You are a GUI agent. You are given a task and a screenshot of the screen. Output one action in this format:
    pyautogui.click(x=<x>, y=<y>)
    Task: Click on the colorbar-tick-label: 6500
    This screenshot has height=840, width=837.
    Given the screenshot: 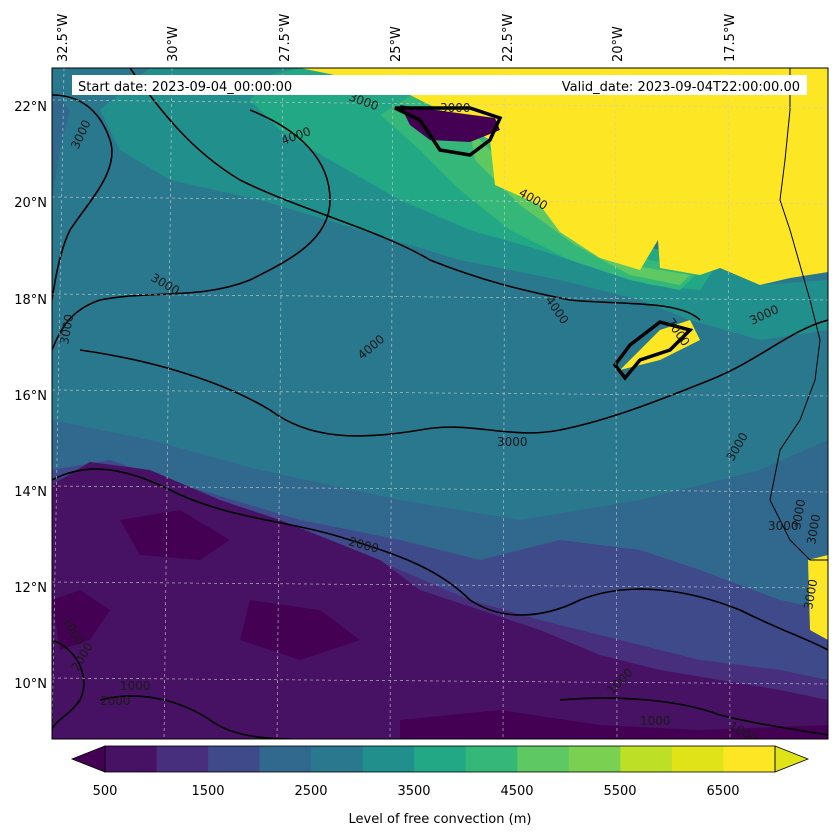 What is the action you would take?
    pyautogui.click(x=722, y=791)
    